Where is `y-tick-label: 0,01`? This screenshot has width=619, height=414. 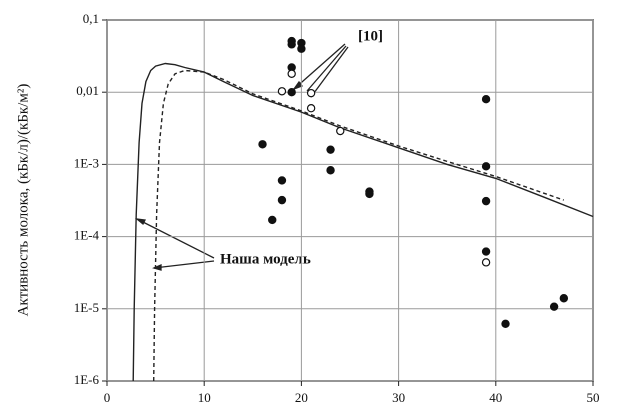 y-tick-label: 0,01 is located at coordinates (87, 90).